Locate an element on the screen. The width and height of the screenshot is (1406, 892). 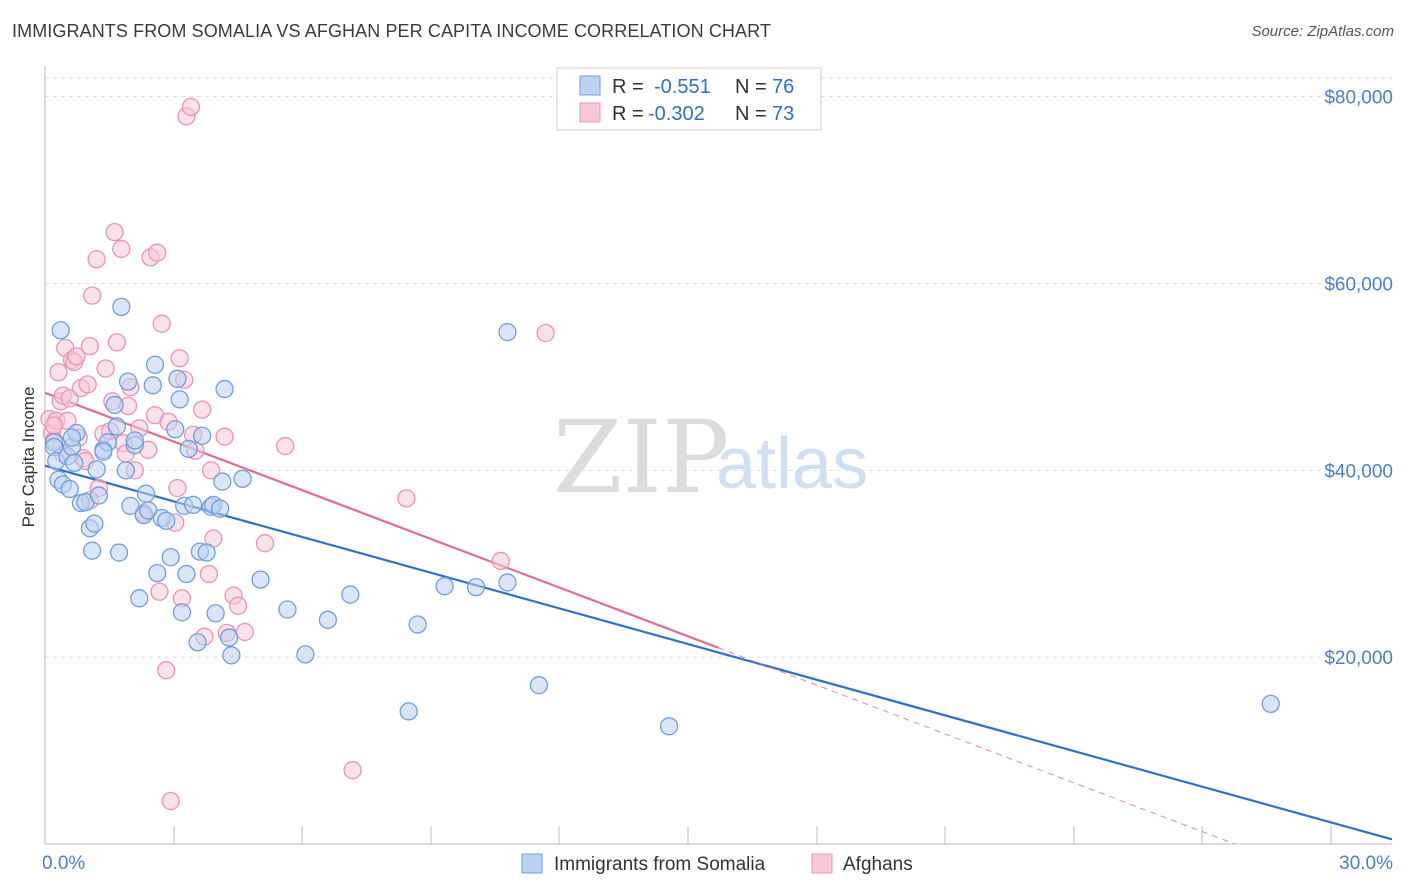
legend-r-label-afghans: R = is located at coordinates (628, 114).